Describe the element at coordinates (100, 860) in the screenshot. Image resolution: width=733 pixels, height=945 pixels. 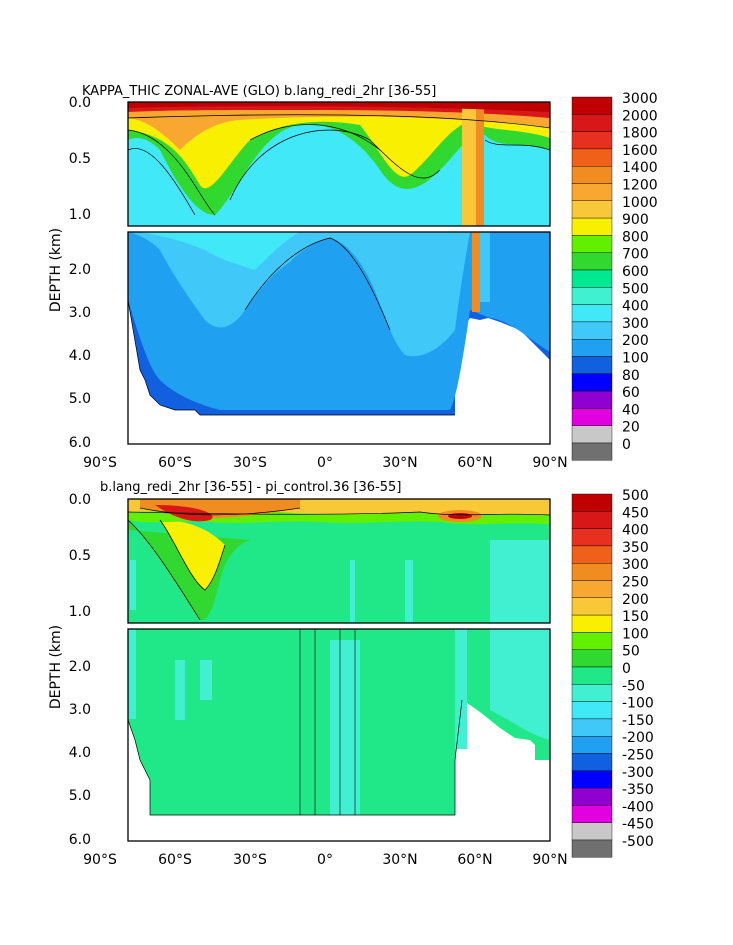
I see `bottom-xtick-0: 90°S` at that location.